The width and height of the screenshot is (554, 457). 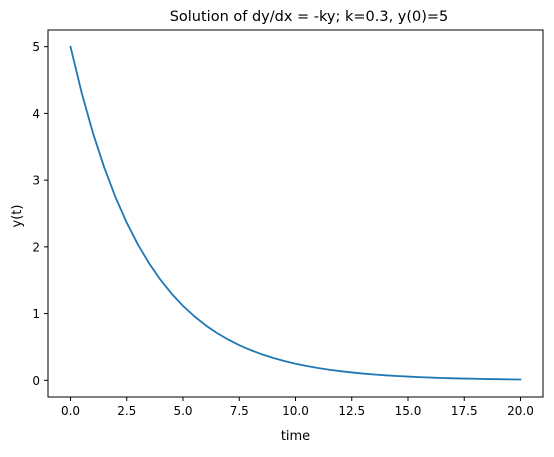 What do you see at coordinates (239, 411) in the screenshot?
I see `x-tick-label: 7.5` at bounding box center [239, 411].